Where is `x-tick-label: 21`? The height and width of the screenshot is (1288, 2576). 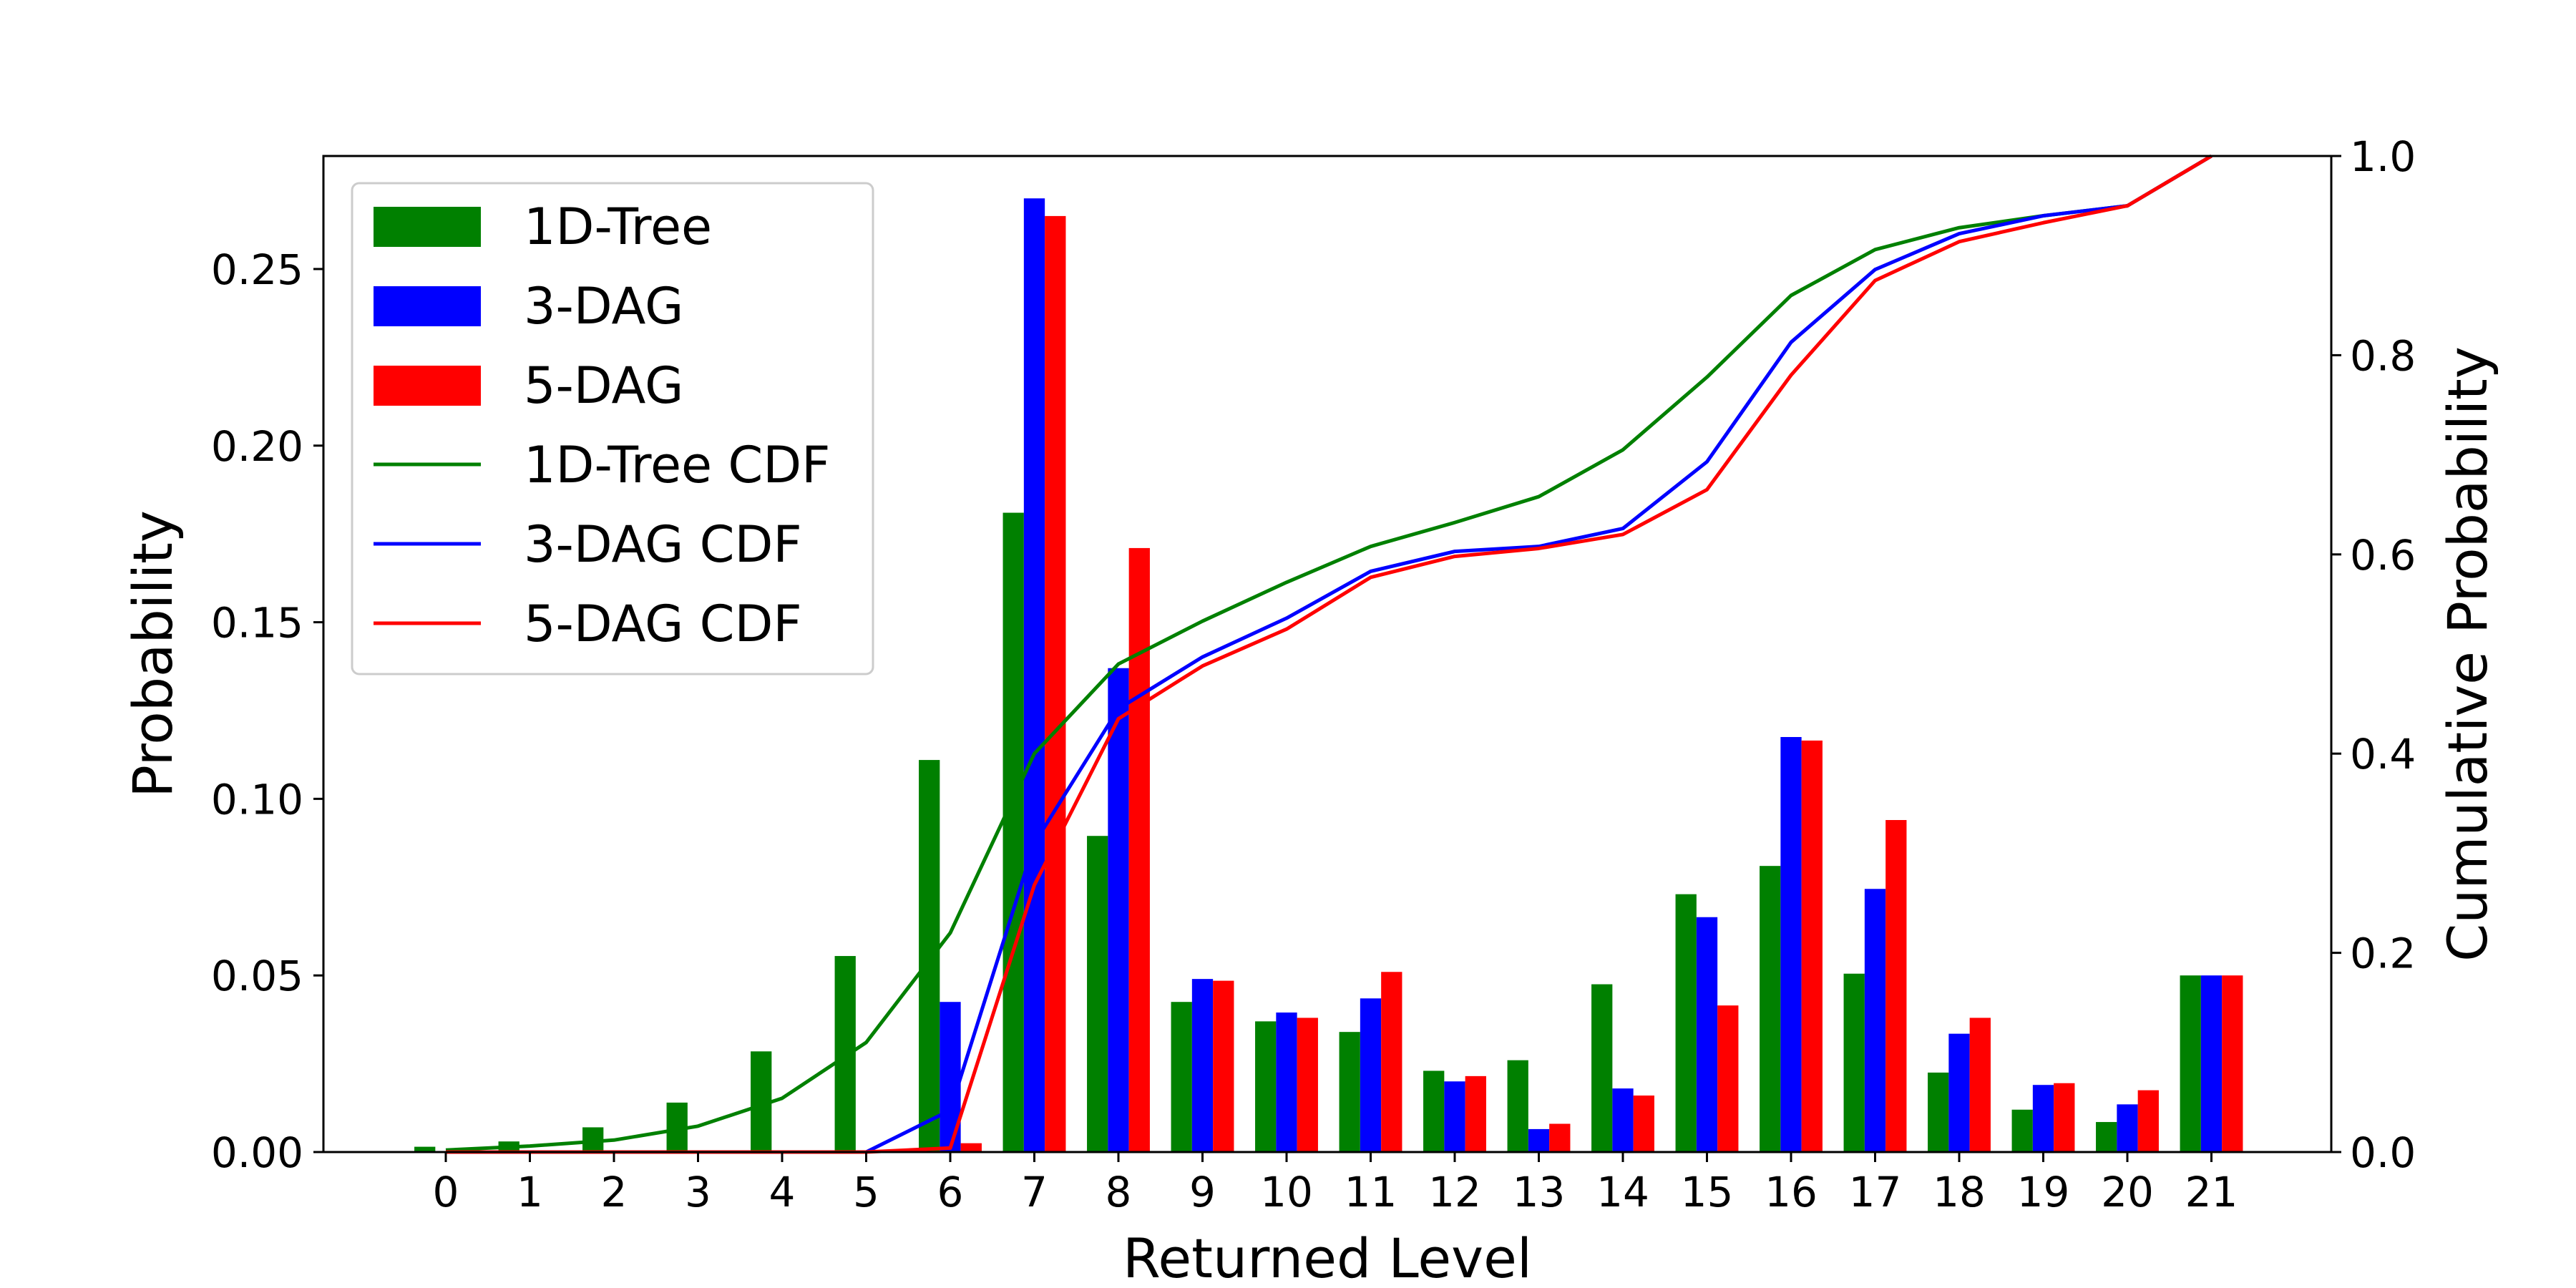
x-tick-label: 21 is located at coordinates (2211, 1192).